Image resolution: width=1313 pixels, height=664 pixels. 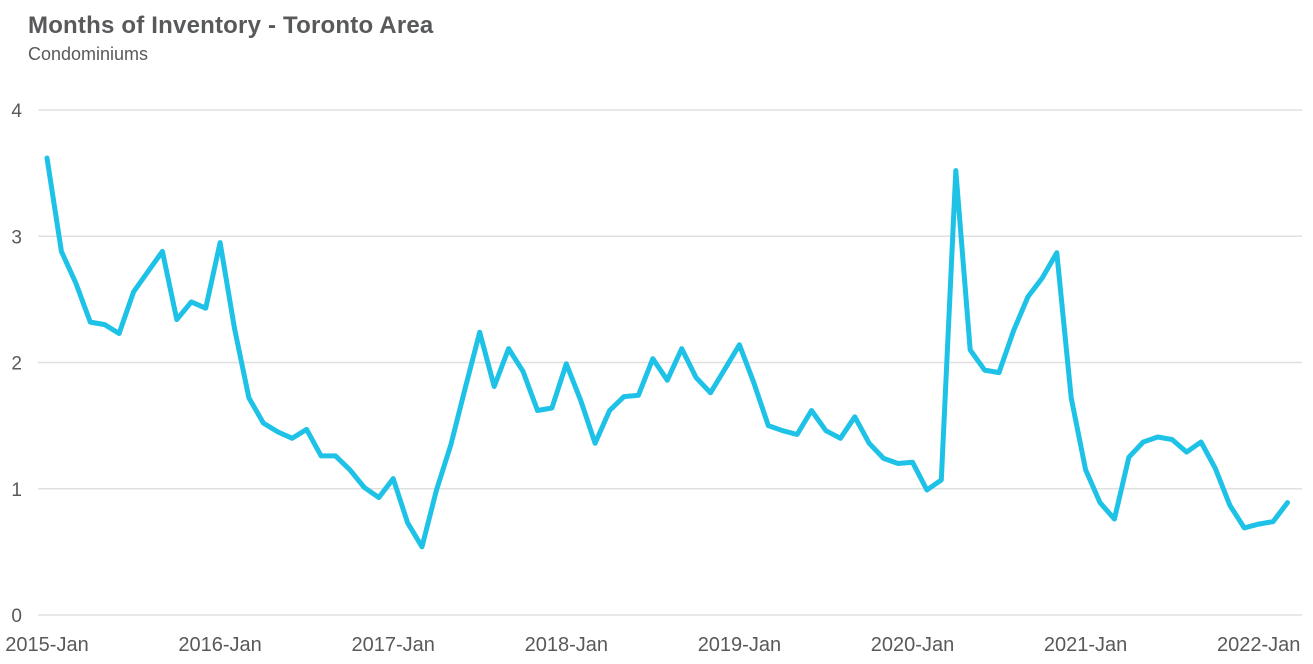 What do you see at coordinates (1085, 645) in the screenshot?
I see `x-axis-tick-label: 2021-Jan` at bounding box center [1085, 645].